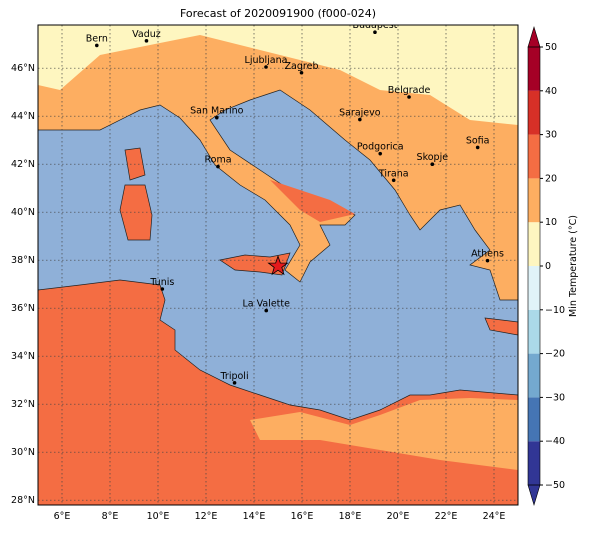  I want to click on land-sardinia, so click(136, 212).